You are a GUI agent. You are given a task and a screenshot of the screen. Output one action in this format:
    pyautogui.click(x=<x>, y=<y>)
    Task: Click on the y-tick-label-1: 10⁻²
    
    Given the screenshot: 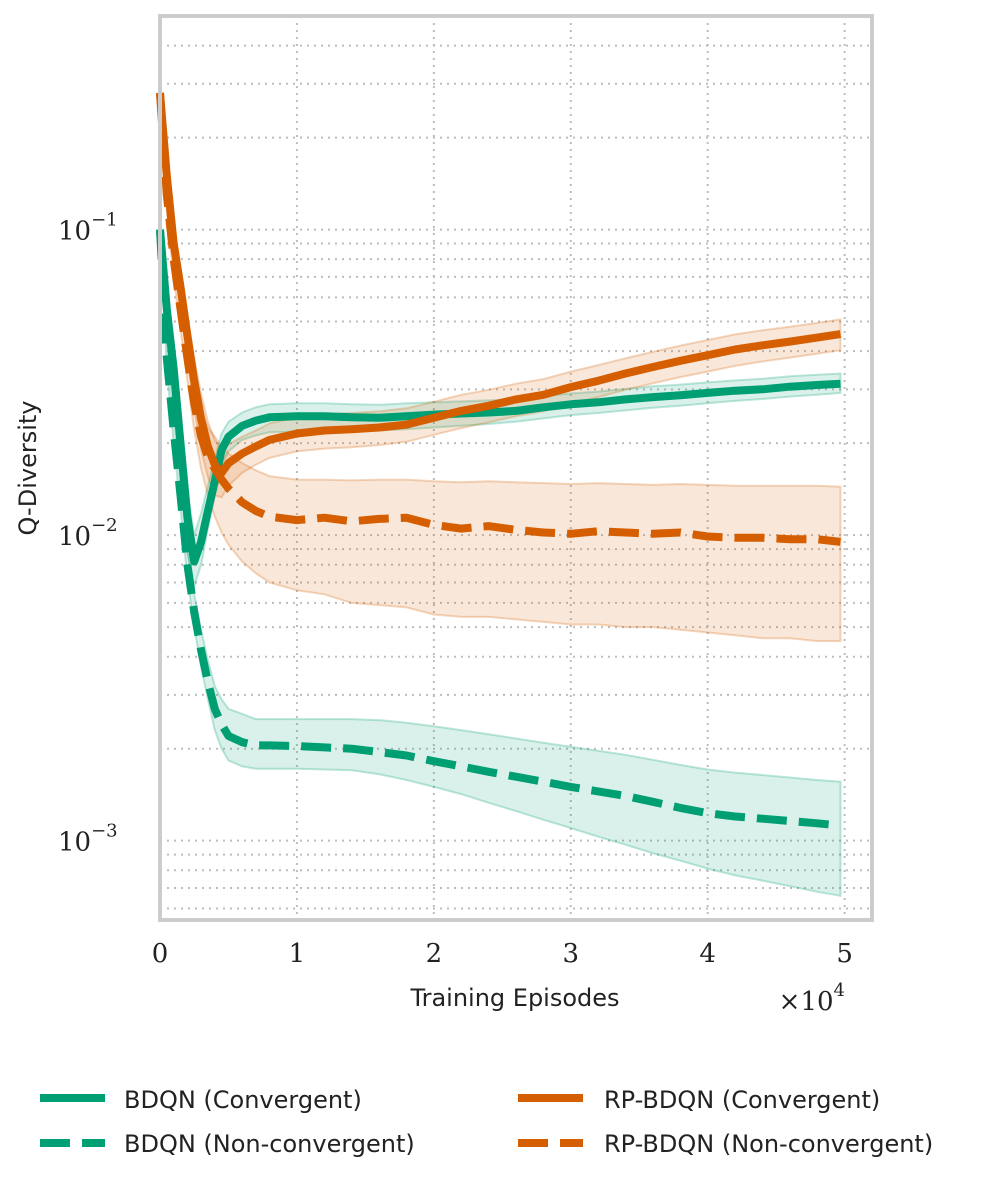 What is the action you would take?
    pyautogui.click(x=88, y=533)
    